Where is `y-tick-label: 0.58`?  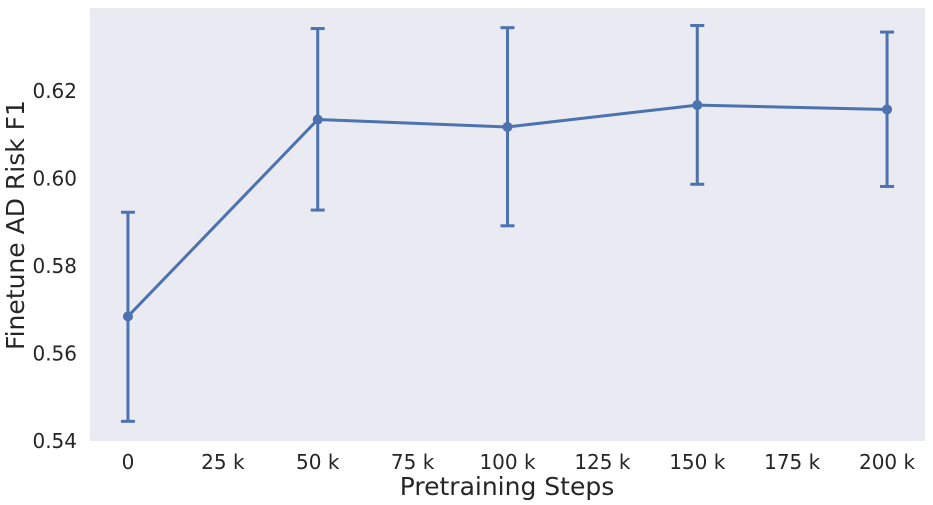 y-tick-label: 0.58 is located at coordinates (54, 266).